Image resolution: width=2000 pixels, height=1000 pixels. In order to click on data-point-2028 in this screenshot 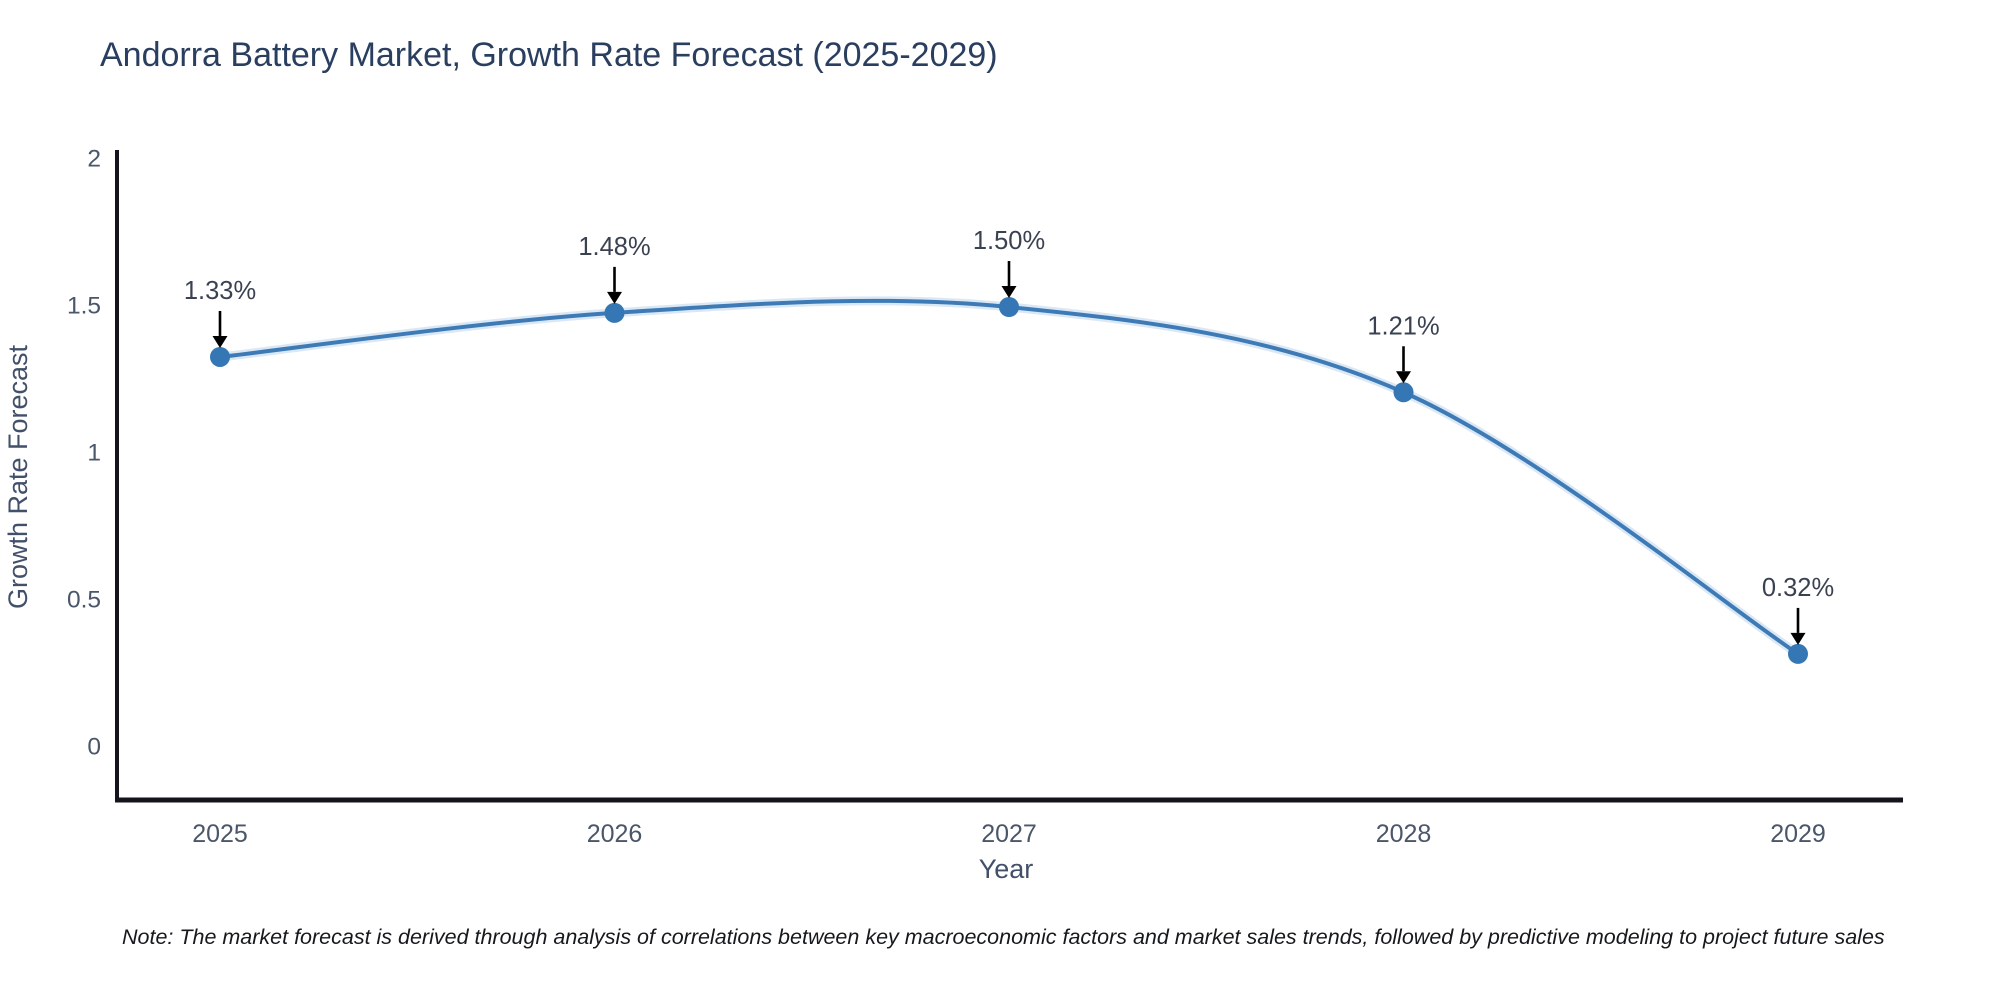, I will do `click(1403, 392)`.